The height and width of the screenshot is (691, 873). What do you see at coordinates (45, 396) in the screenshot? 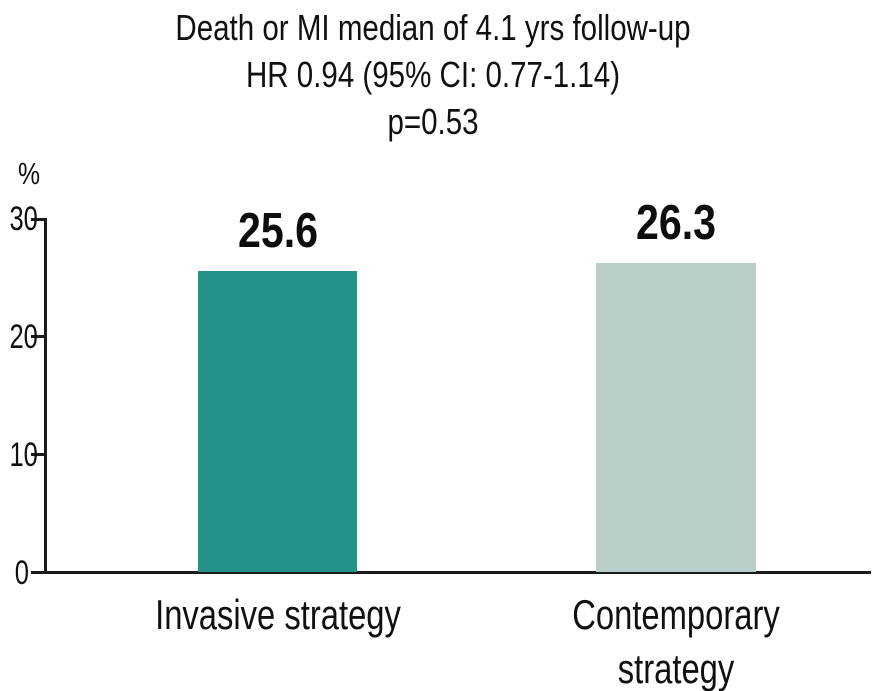
I see `y-axis-line` at bounding box center [45, 396].